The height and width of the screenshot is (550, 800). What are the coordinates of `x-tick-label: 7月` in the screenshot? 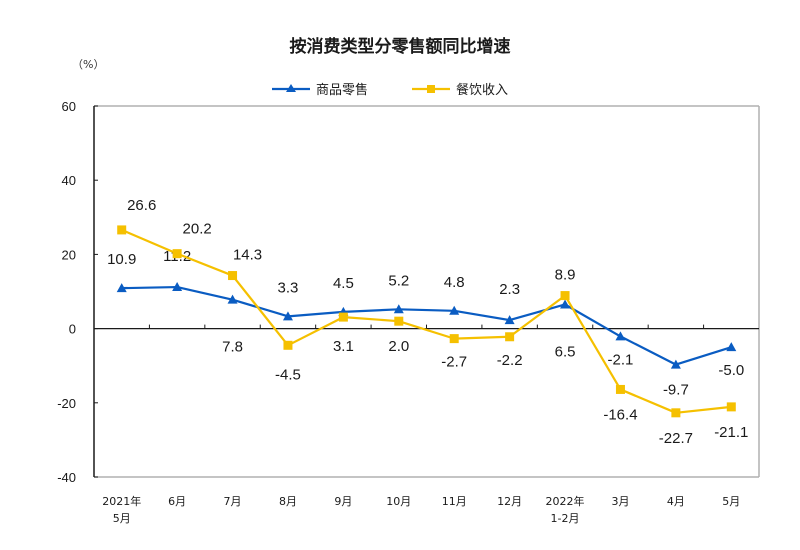 It's located at (233, 501).